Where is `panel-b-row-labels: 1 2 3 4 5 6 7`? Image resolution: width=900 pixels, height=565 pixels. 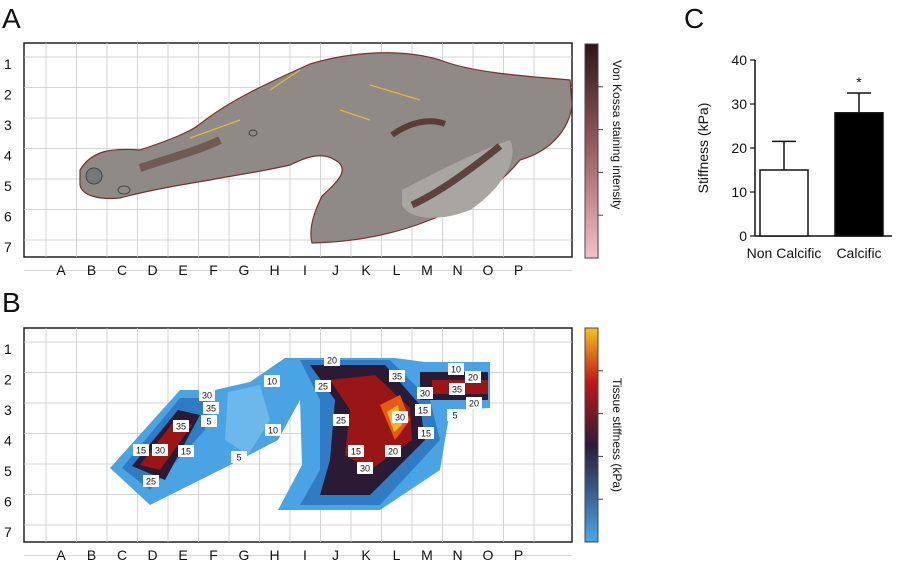 panel-b-row-labels: 1 2 3 4 5 6 7 is located at coordinates (8, 440).